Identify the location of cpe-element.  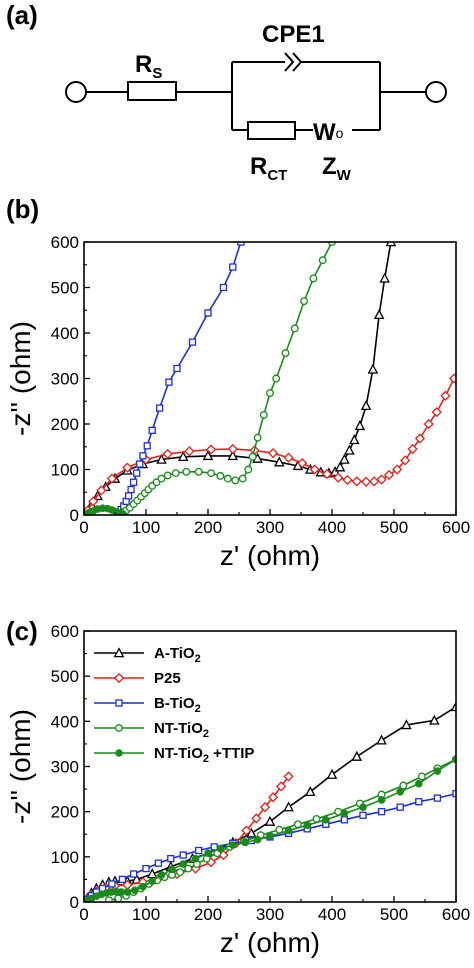
(293, 62).